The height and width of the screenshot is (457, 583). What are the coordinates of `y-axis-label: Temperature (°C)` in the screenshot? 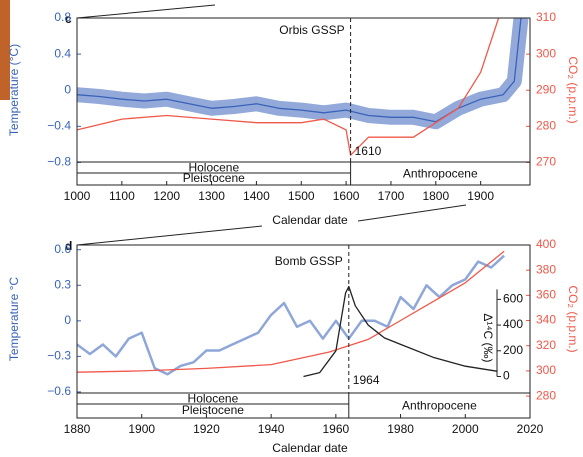 It's located at (14, 90).